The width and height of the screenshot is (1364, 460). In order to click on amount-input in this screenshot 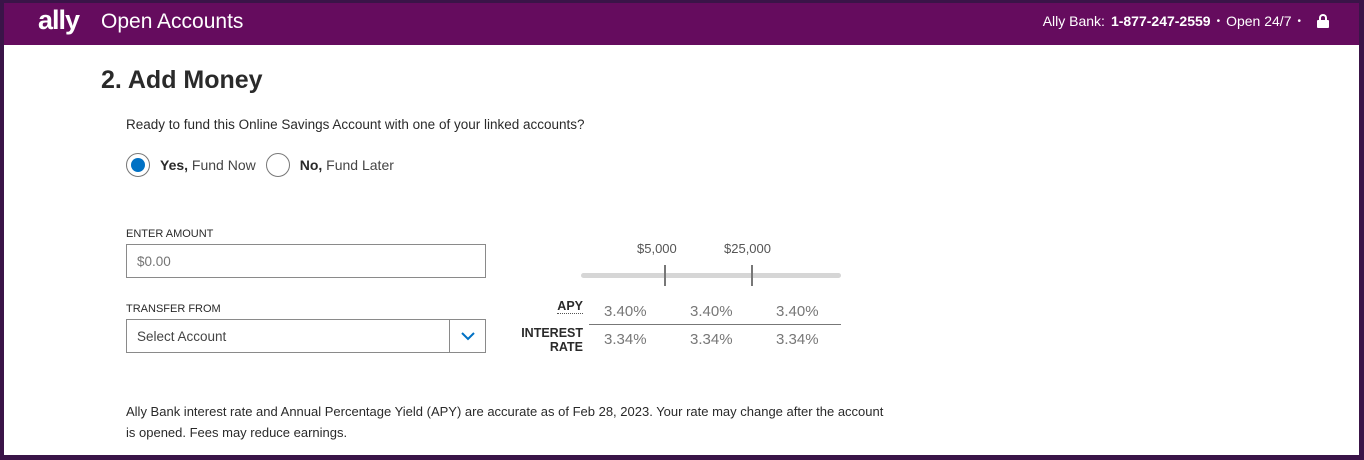, I will do `click(306, 261)`.